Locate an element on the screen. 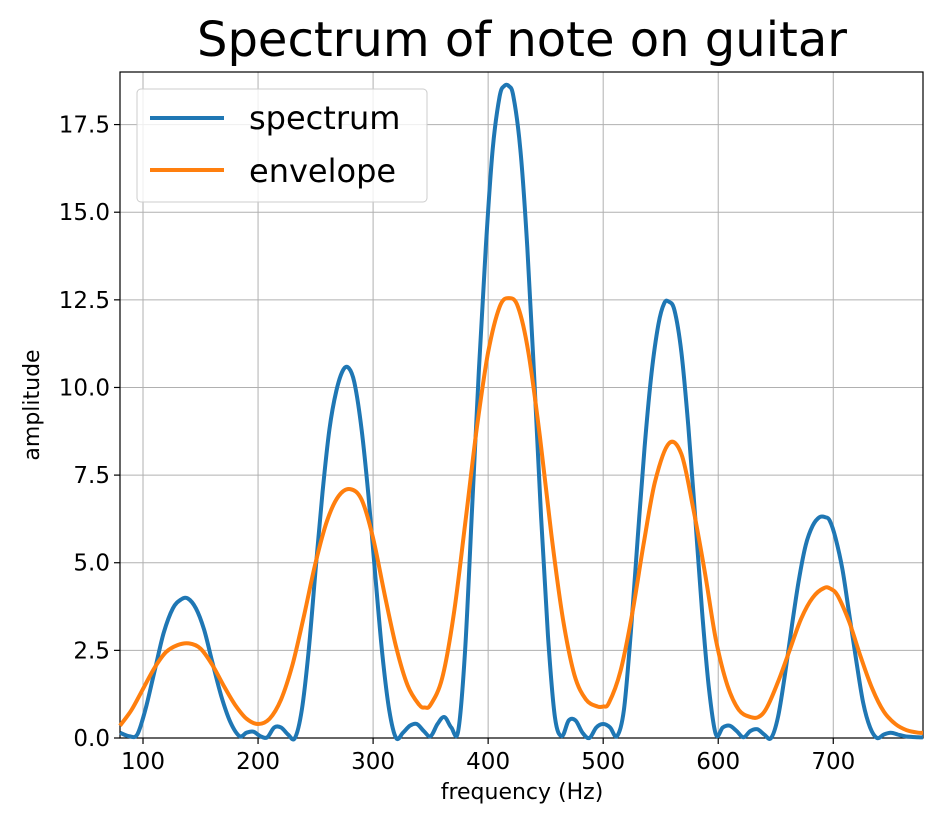 The width and height of the screenshot is (947, 813). legend-label-spectrum: spectrum is located at coordinates (324, 118).